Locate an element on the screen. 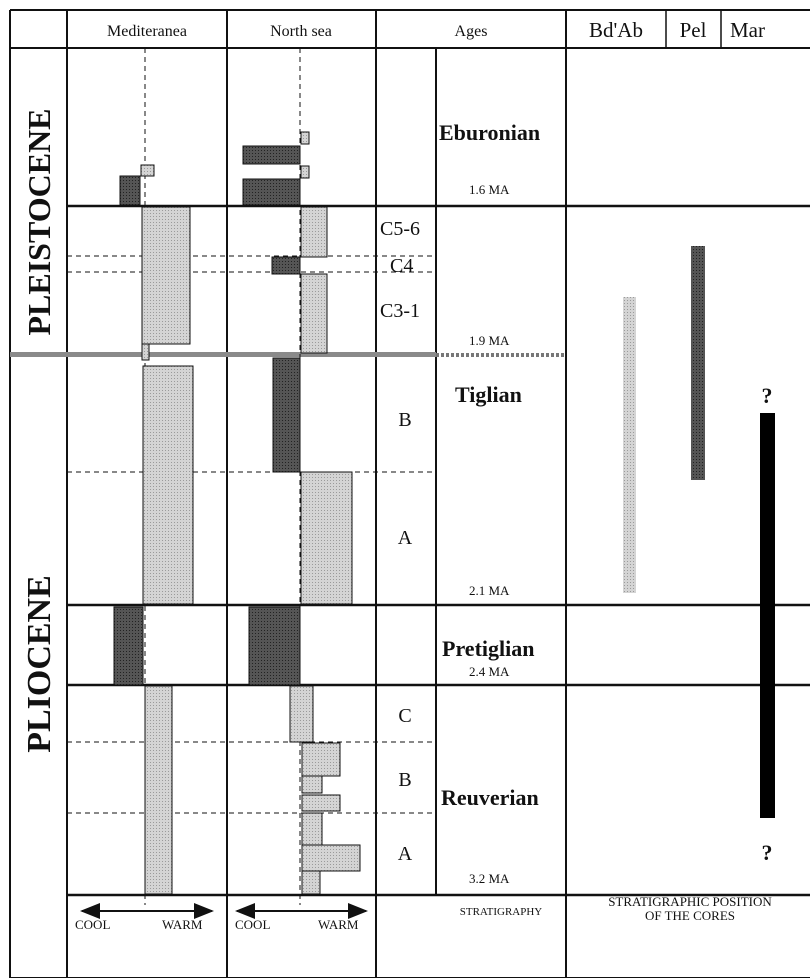 The image size is (810, 978). epoch-pliocene: PLIOCENE is located at coordinates (39, 664).